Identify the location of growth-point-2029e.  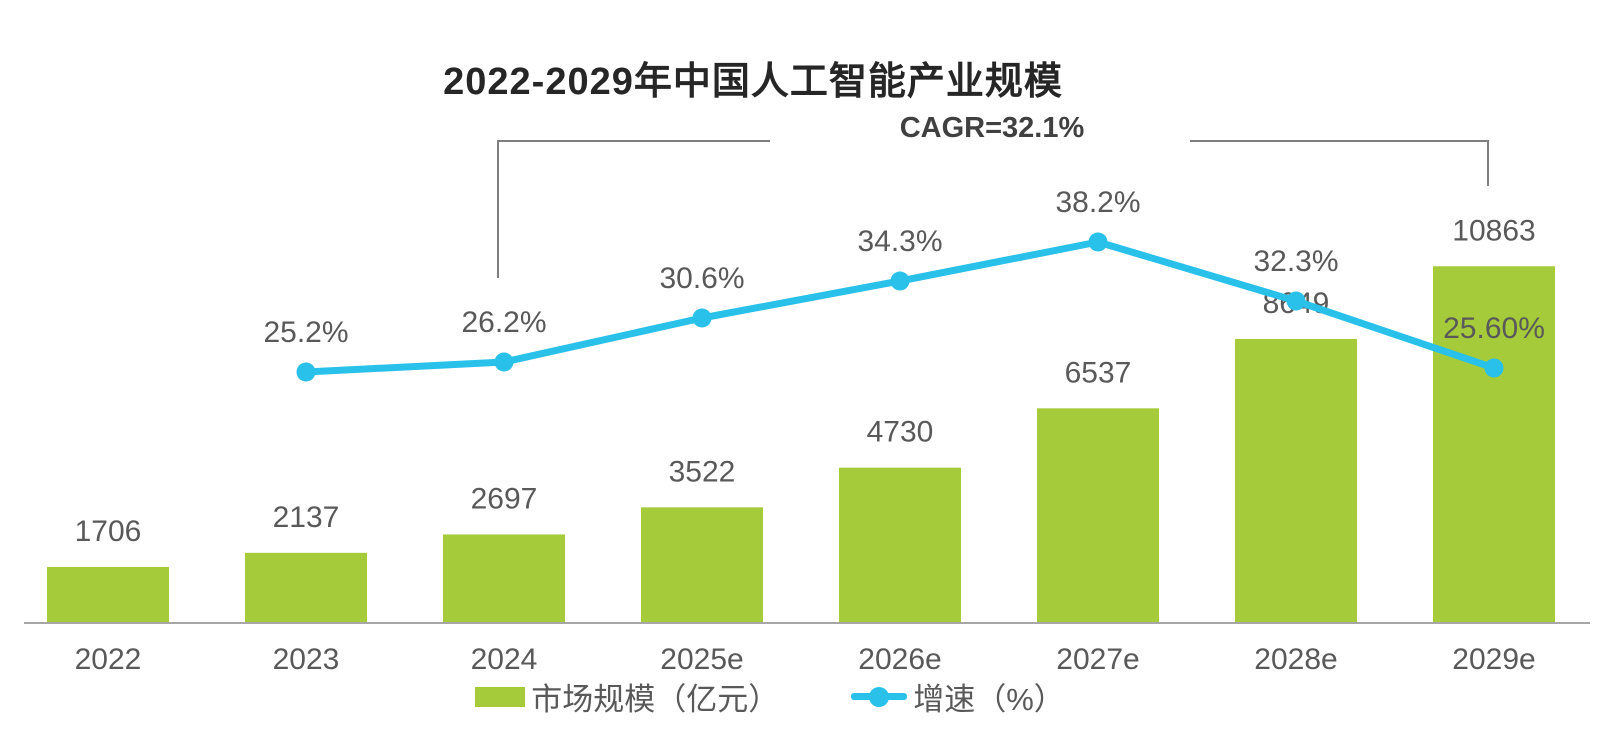
(1494, 368).